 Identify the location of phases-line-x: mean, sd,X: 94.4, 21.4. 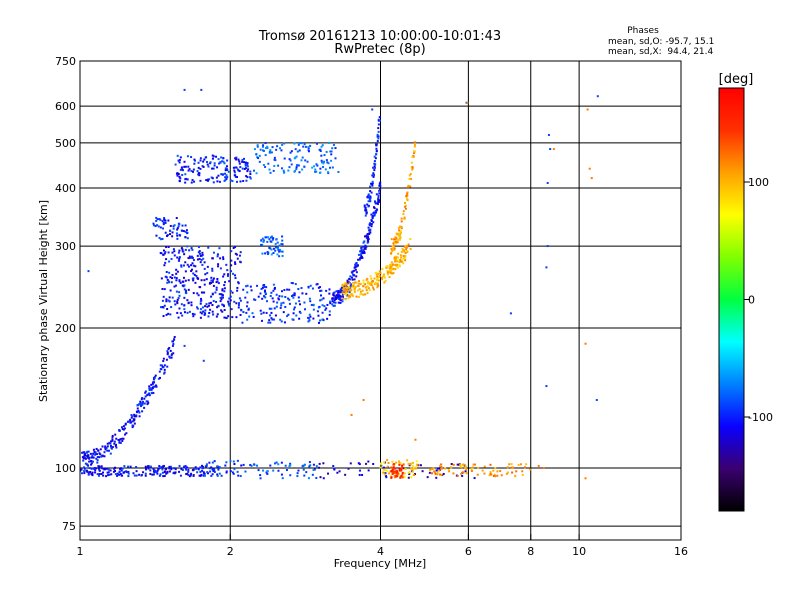
(661, 52).